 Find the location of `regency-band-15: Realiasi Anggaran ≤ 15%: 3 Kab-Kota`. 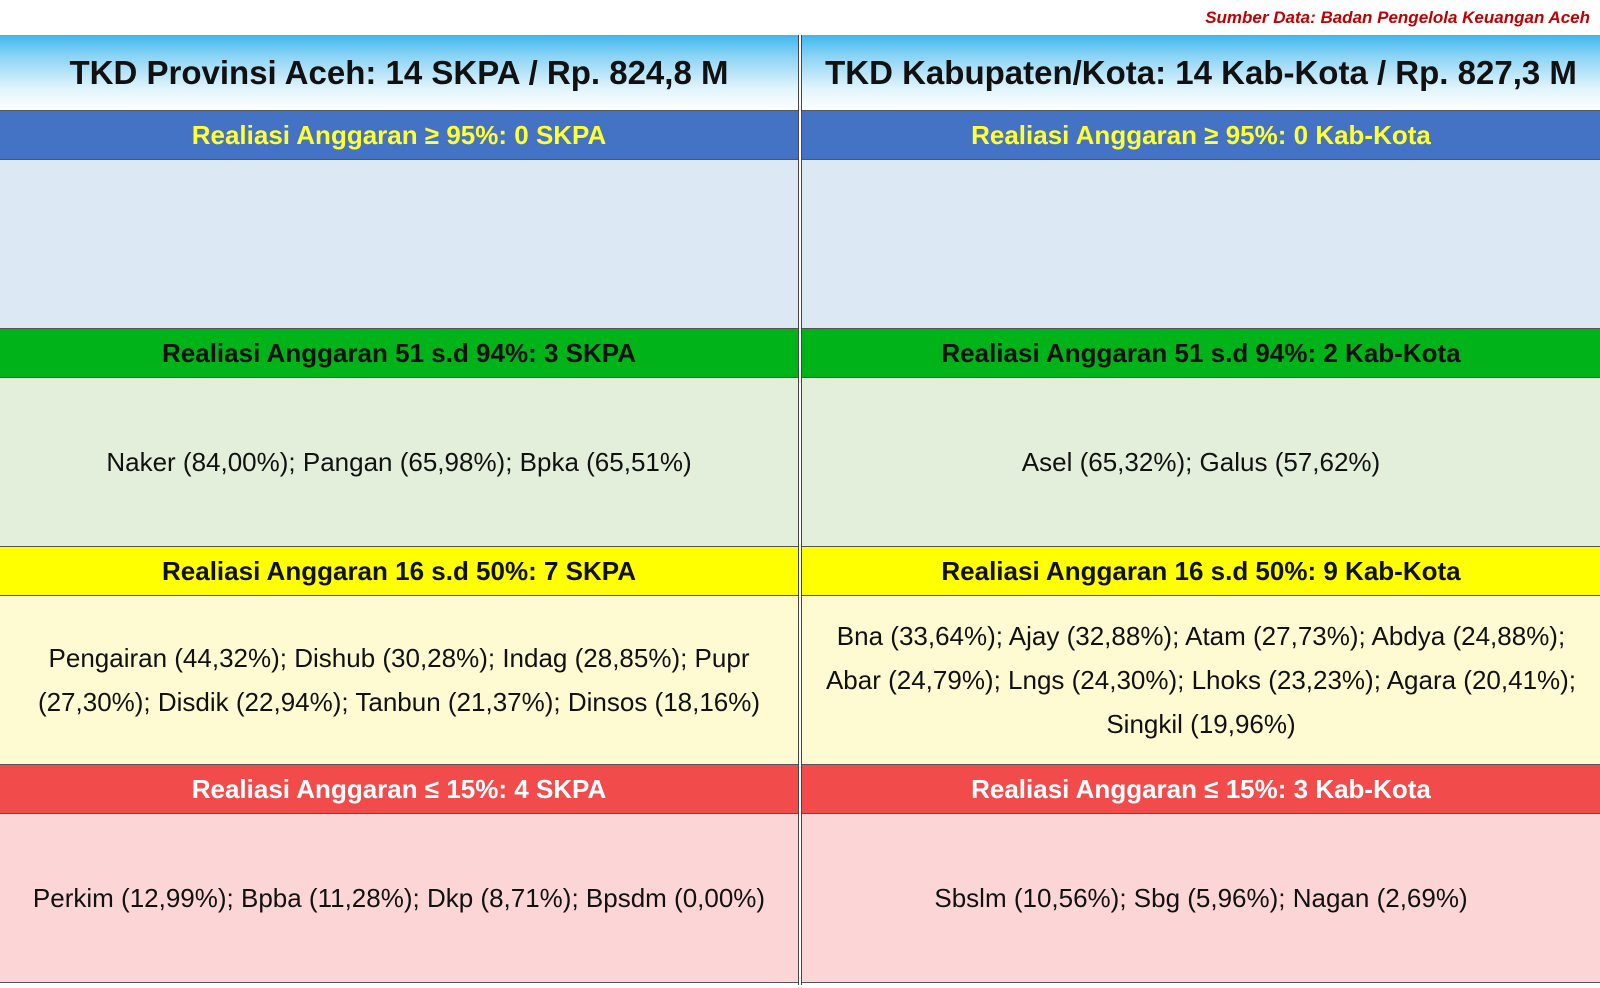

regency-band-15: Realiasi Anggaran ≤ 15%: 3 Kab-Kota is located at coordinates (1201, 789).